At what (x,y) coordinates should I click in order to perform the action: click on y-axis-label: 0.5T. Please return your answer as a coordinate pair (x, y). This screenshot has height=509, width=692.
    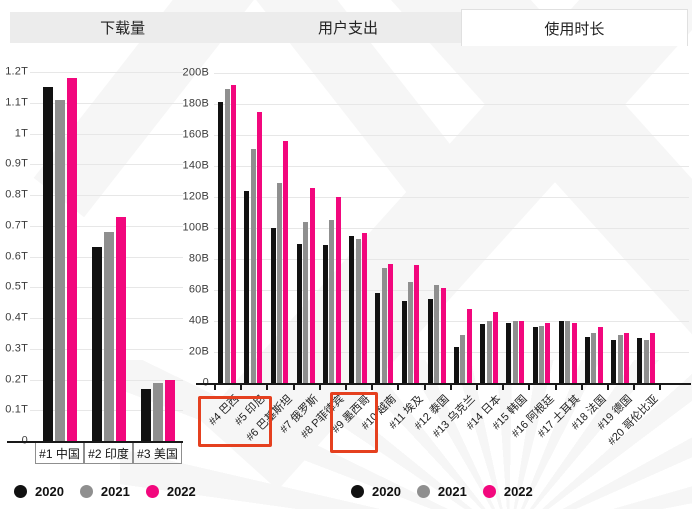
    Looking at the image, I should click on (16, 286).